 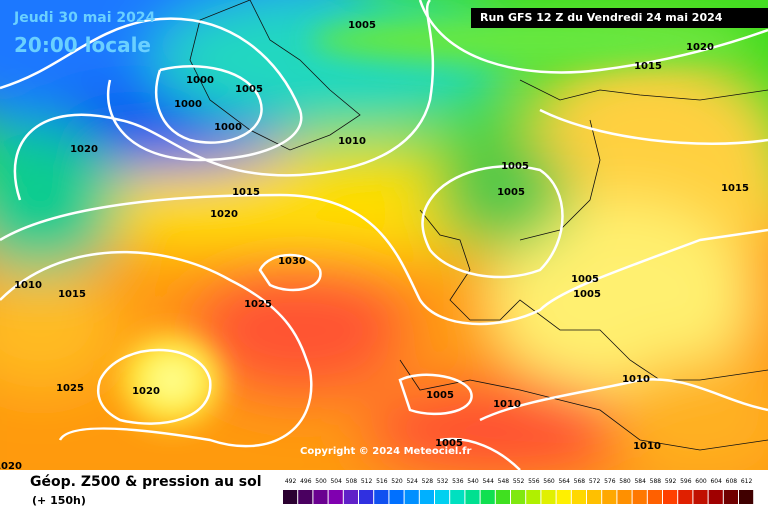 What do you see at coordinates (352, 481) in the screenshot?
I see `legend-tick-label: 508` at bounding box center [352, 481].